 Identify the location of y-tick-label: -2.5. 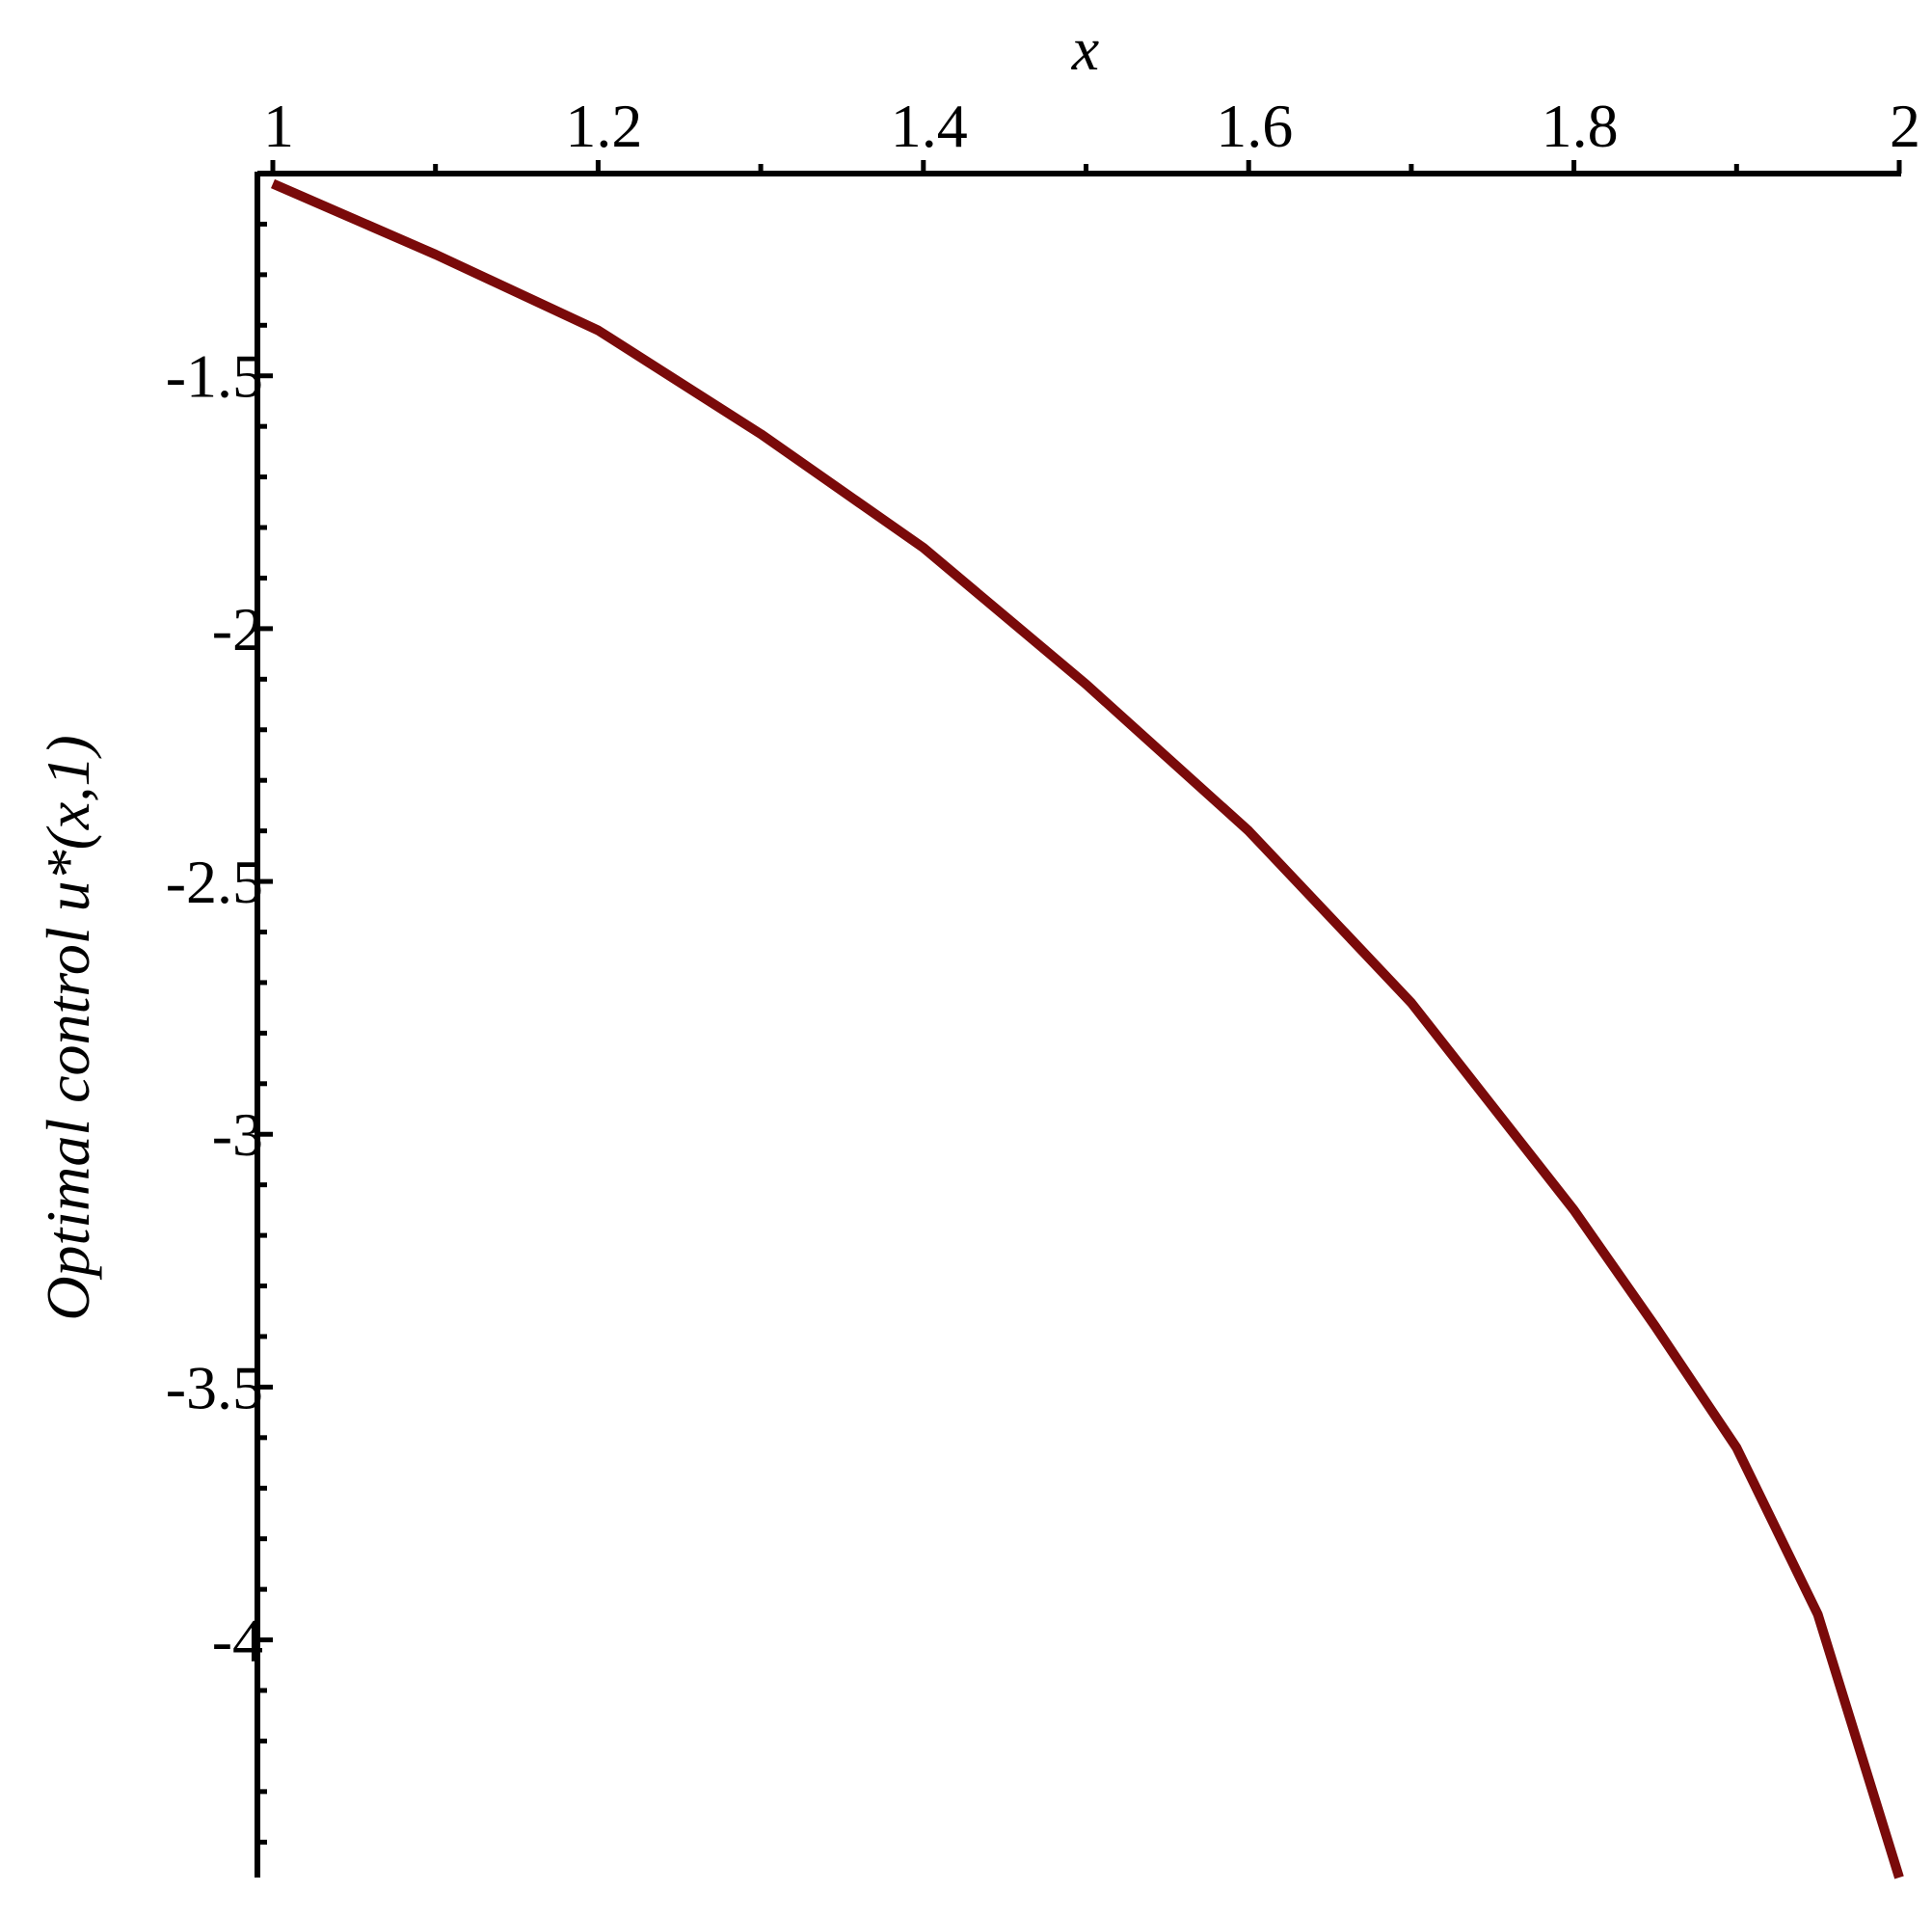
(215, 882).